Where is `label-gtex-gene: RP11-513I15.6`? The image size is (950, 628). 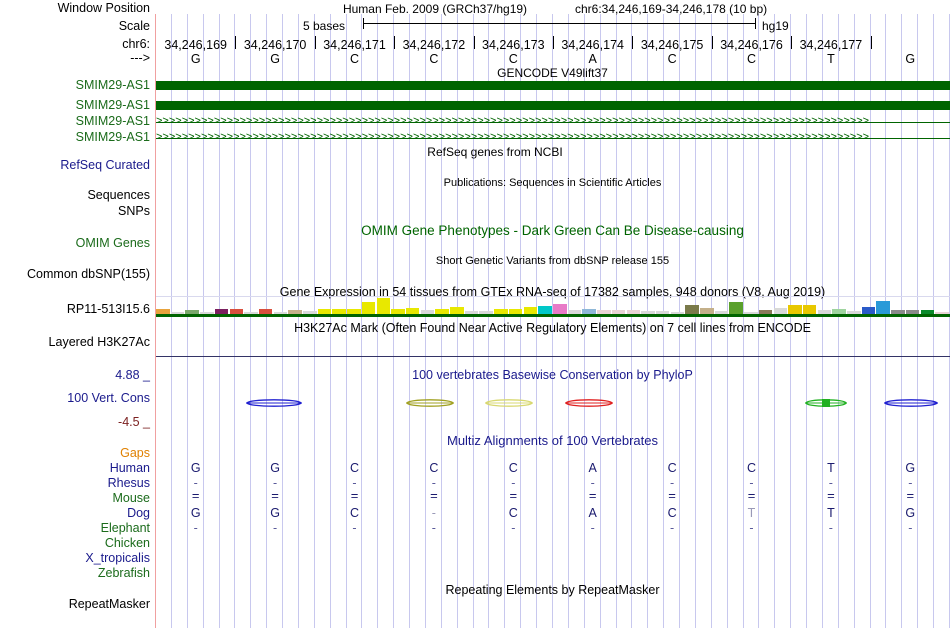 label-gtex-gene: RP11-513I15.6 is located at coordinates (108, 309).